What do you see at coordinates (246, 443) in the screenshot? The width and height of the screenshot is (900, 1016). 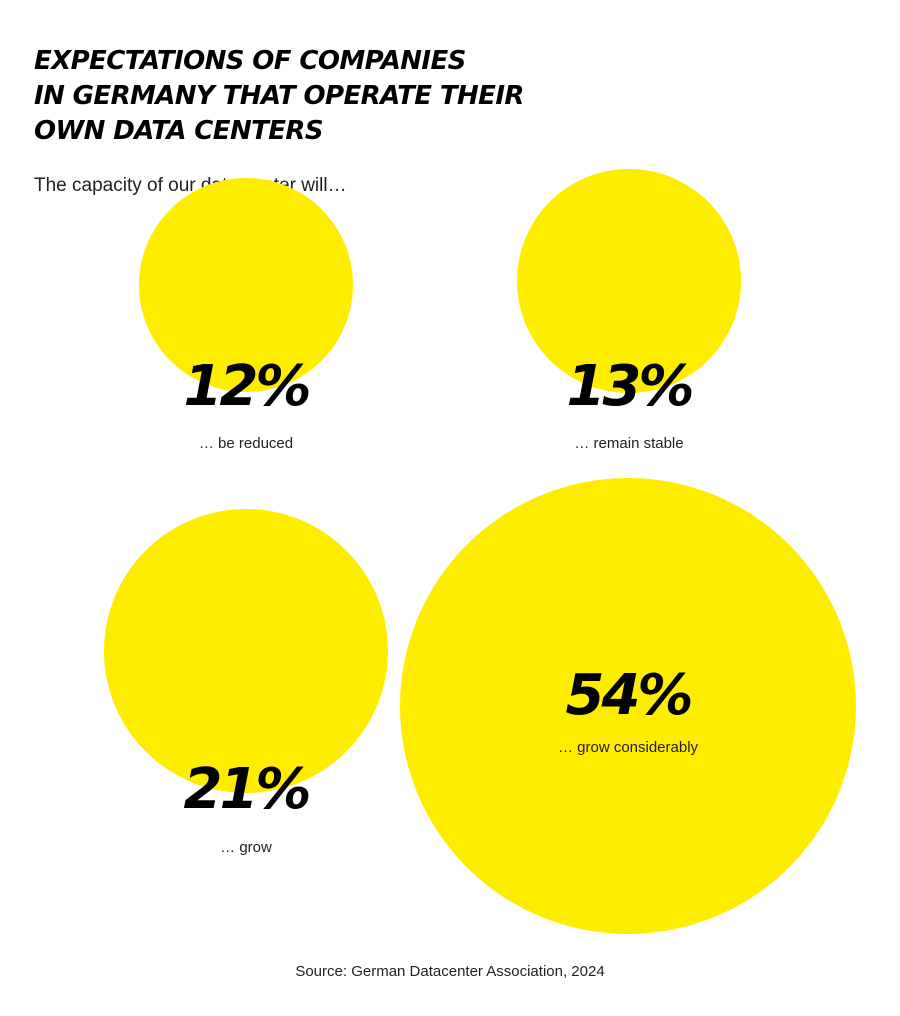 I see `category-label-1: … be reduced` at bounding box center [246, 443].